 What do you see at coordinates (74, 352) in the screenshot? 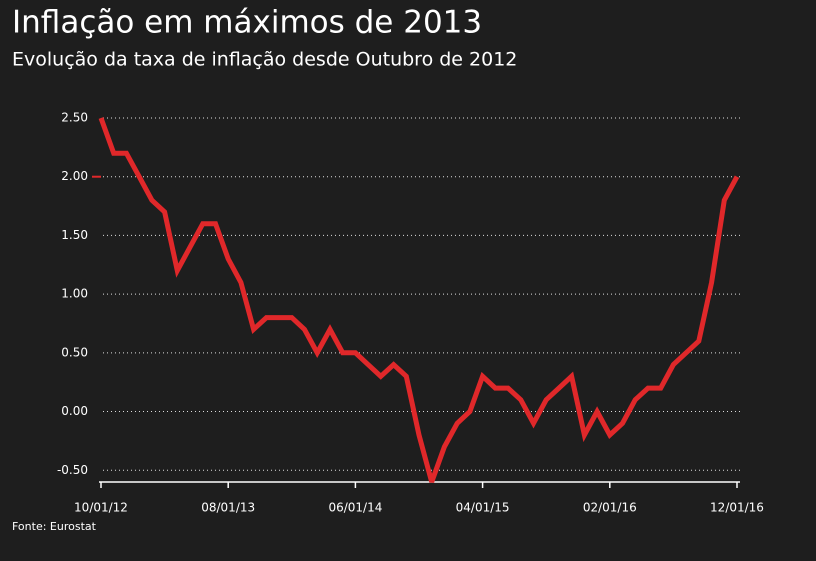
I see `y-tick-label: 0.50` at bounding box center [74, 352].